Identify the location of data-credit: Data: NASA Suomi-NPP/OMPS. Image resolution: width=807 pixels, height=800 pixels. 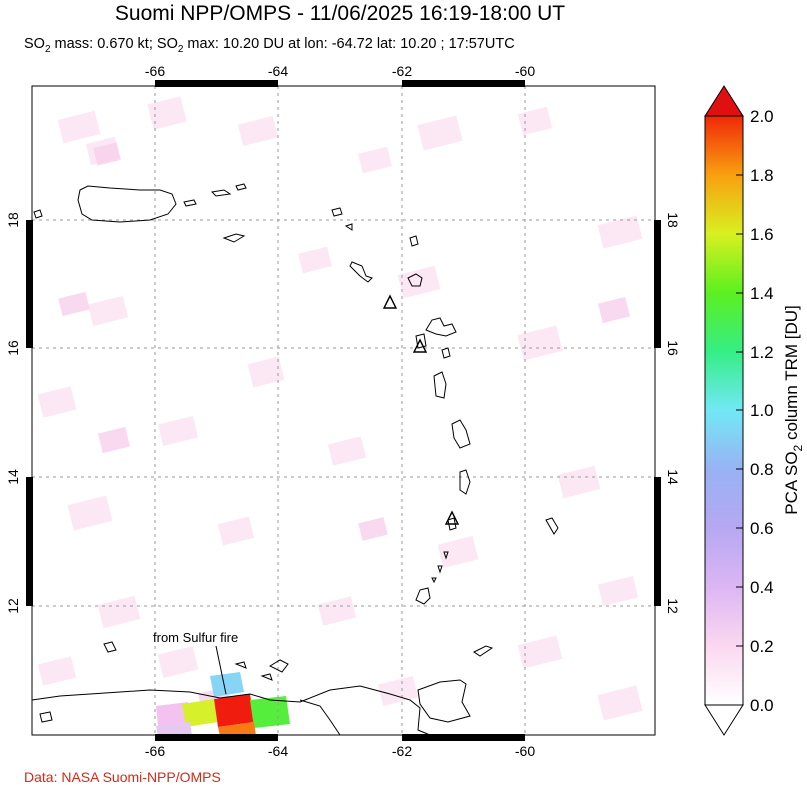
(122, 777).